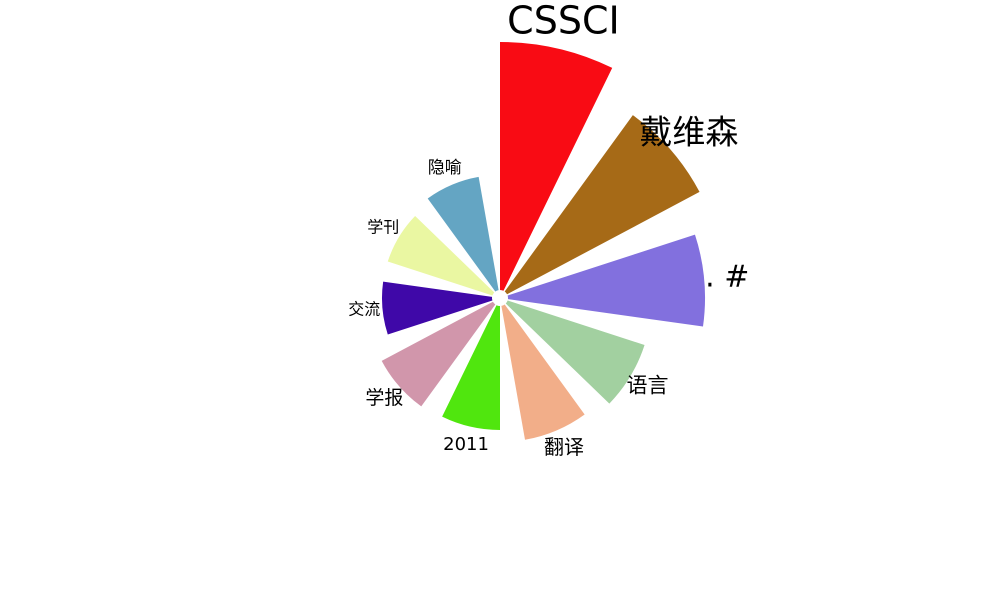  Describe the element at coordinates (564, 447) in the screenshot. I see `petal-label-5: 翻译` at that location.